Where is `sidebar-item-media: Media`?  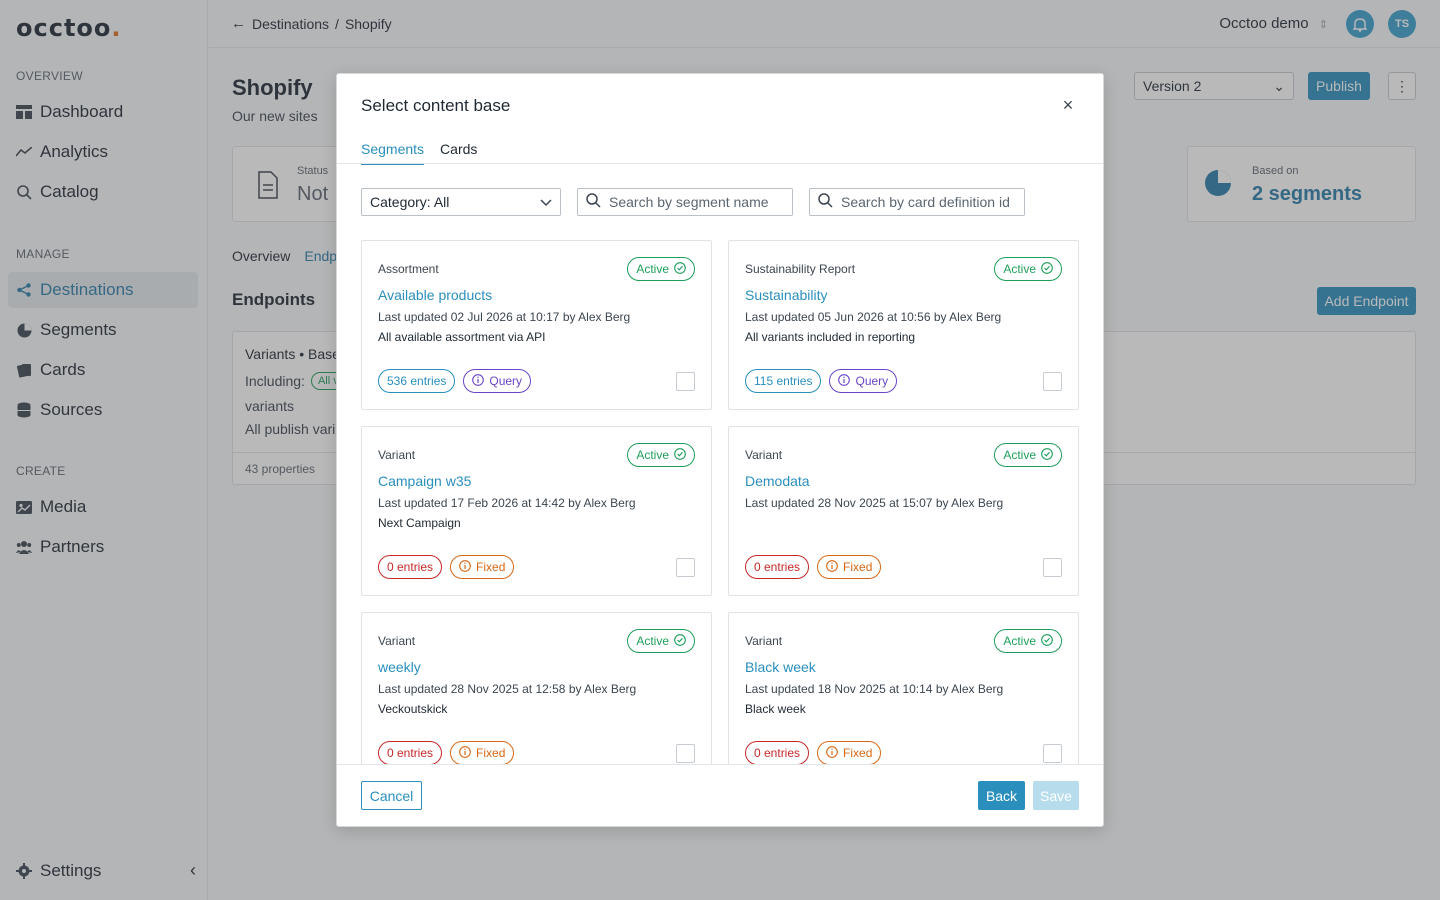
sidebar-item-media: Media is located at coordinates (103, 507).